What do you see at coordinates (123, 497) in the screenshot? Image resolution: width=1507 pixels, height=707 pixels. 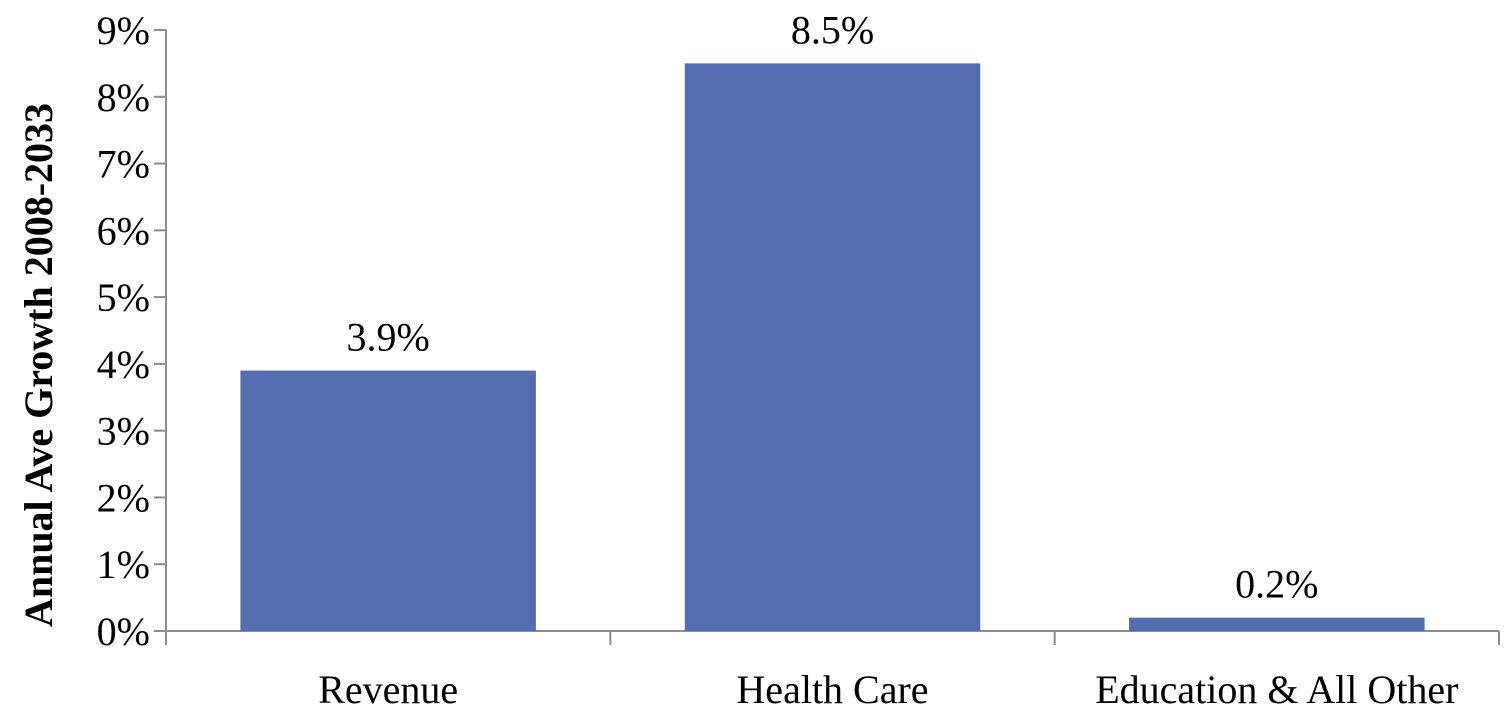 I see `y-tick-label: 2%` at bounding box center [123, 497].